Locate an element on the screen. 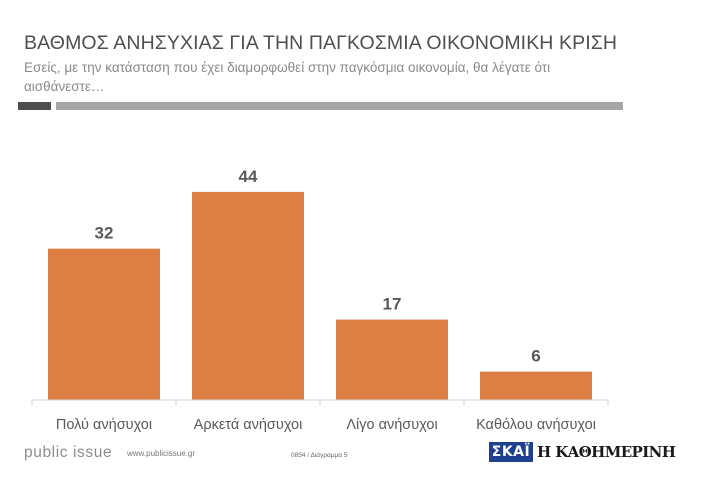 Image resolution: width=706 pixels, height=500 pixels. bar-value-label: 32 is located at coordinates (104, 233).